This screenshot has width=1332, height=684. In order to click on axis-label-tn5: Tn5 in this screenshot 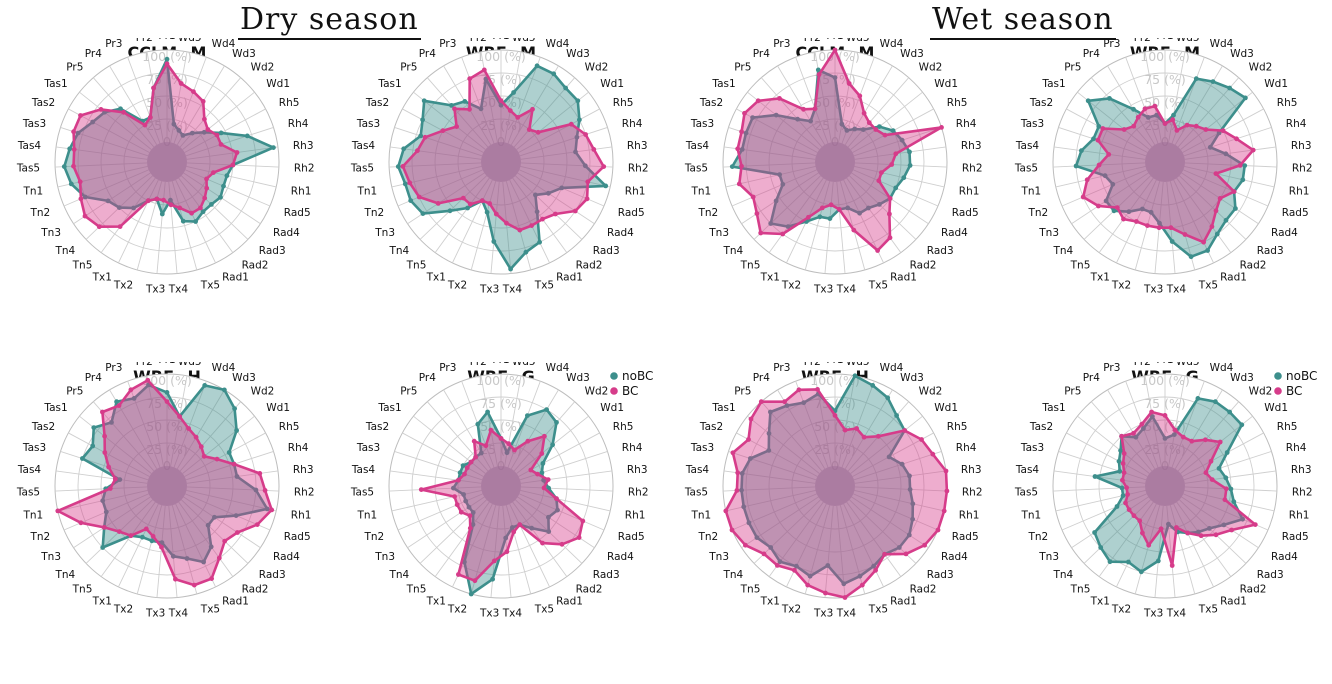, I will do `click(750, 590)`.